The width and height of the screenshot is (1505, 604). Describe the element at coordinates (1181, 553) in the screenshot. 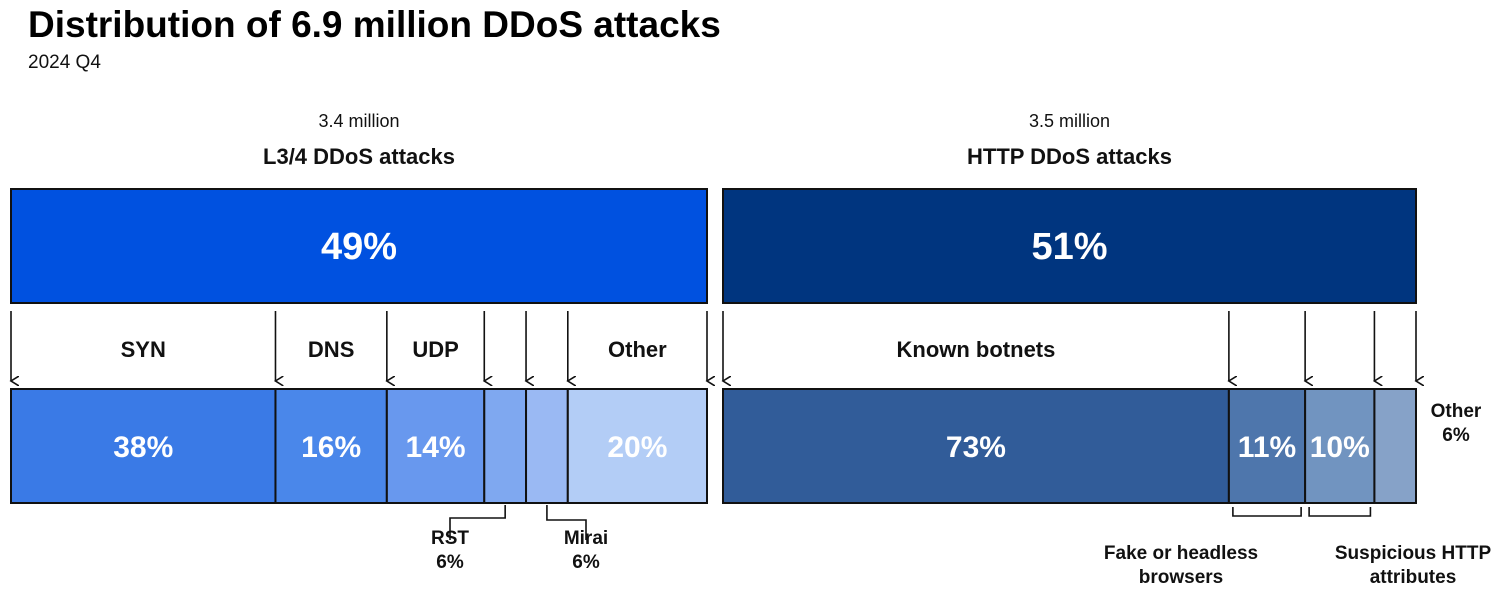

I see `http-ddos-attacks-fake-or-headless-browsers-category-label-line1: Fake or headless` at that location.